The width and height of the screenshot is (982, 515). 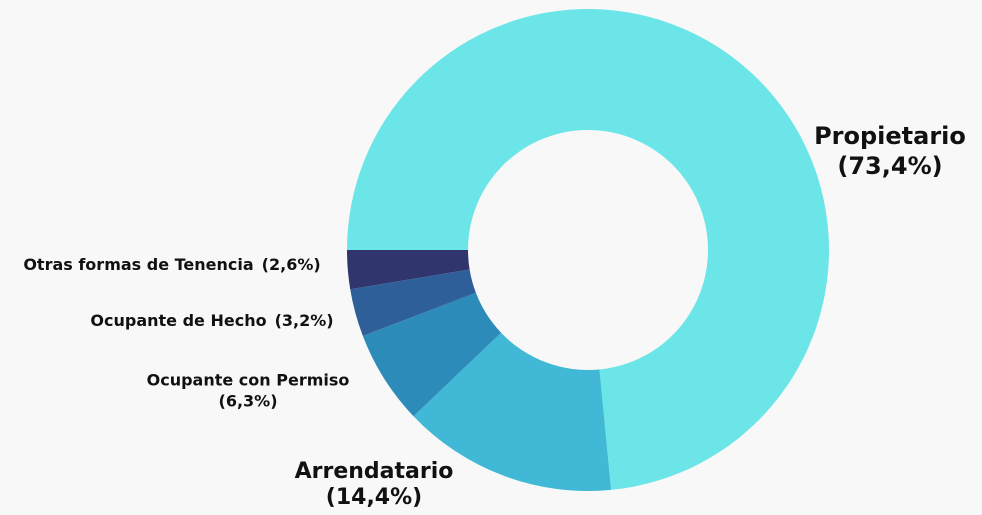 I want to click on value-label: (2,6%), so click(x=291, y=264).